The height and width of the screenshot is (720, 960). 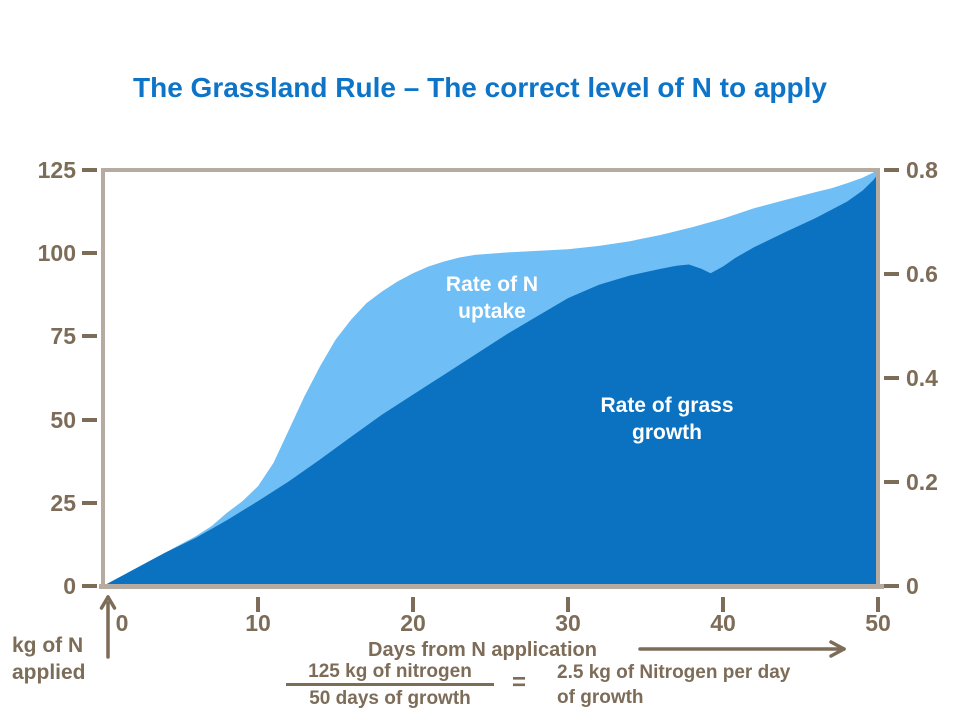 I want to click on formula-result-line2: of growth, so click(x=600, y=697).